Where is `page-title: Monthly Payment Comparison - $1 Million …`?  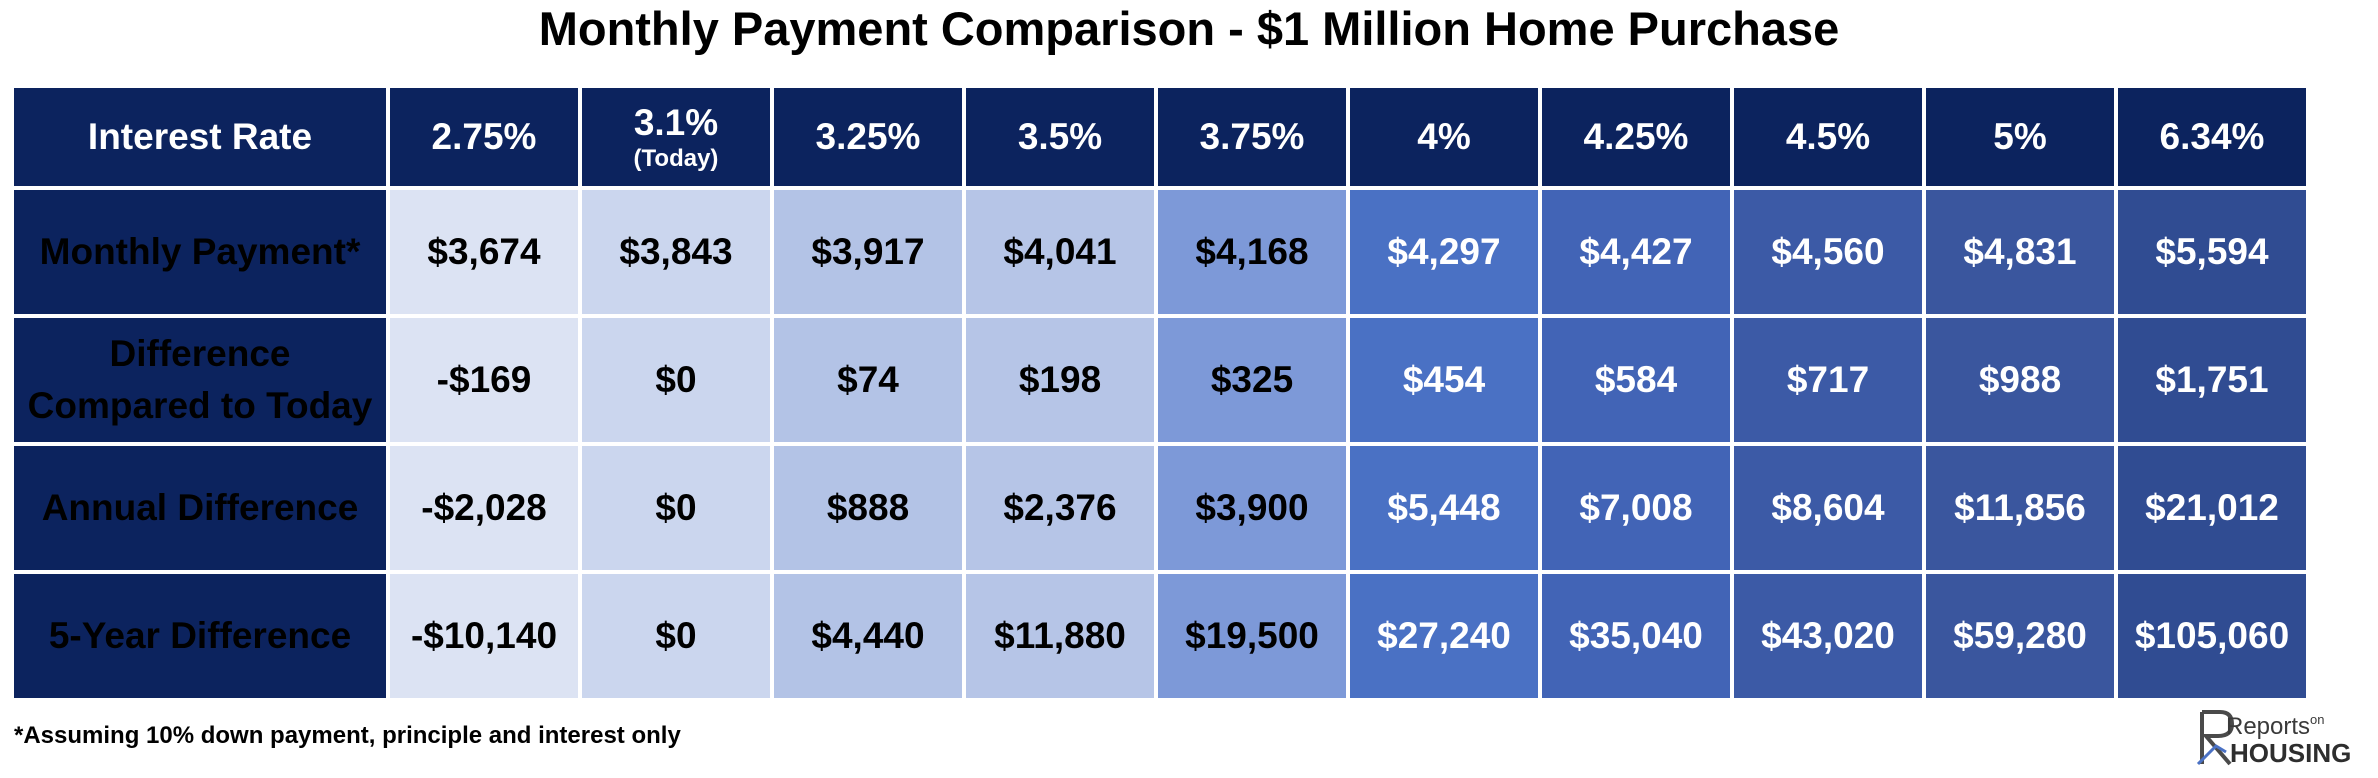 page-title: Monthly Payment Comparison - $1 Million … is located at coordinates (1189, 28).